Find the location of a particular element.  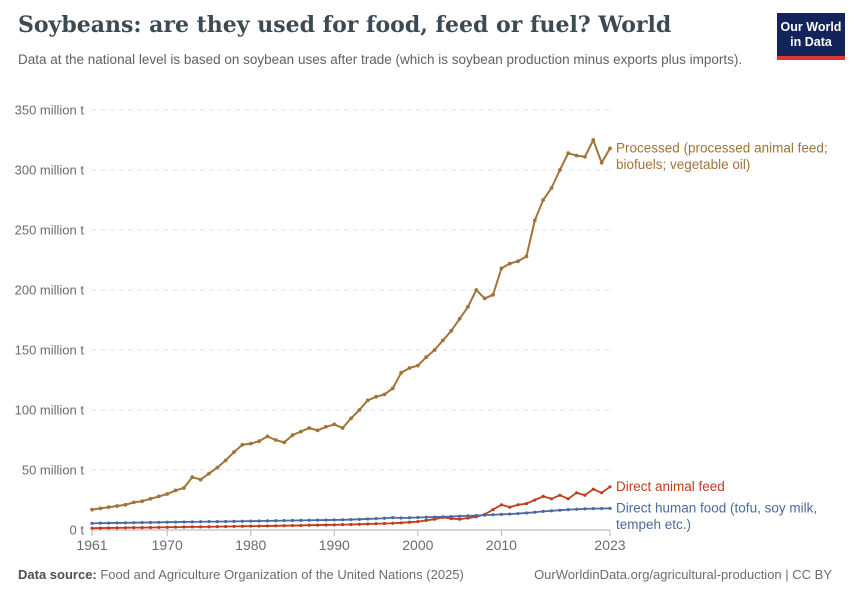

data-source-label: Data source: is located at coordinates (57, 574).